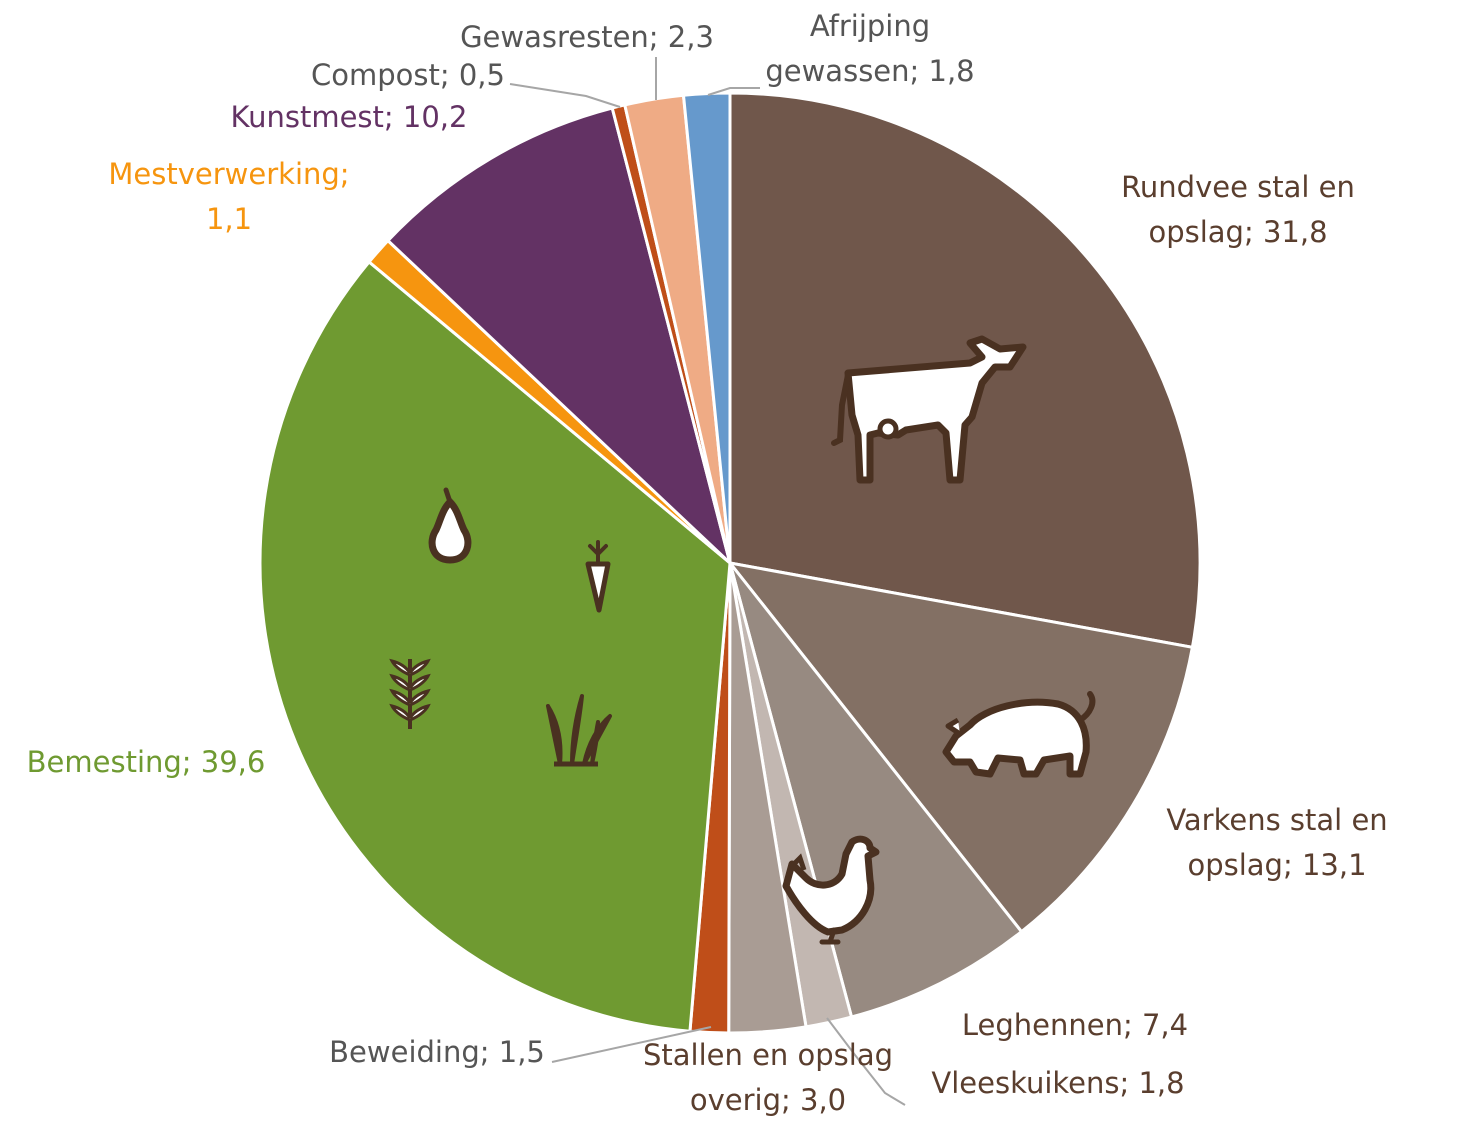 This screenshot has height=1125, width=1462. I want to click on slice-label: Gewasresten; 2,3, so click(587, 37).